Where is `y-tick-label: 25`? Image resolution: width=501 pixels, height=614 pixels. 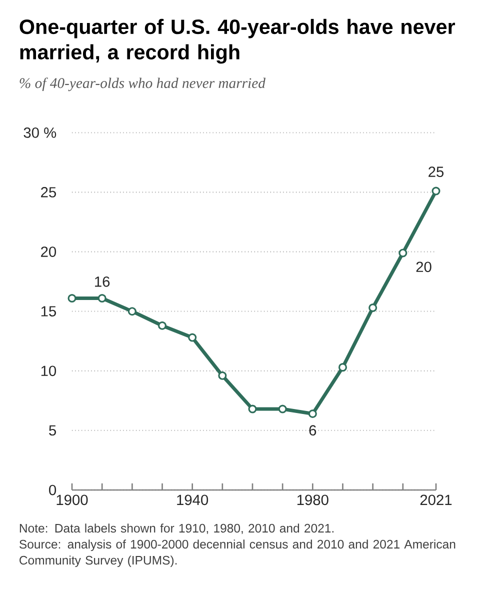
y-tick-label: 25 is located at coordinates (48, 192).